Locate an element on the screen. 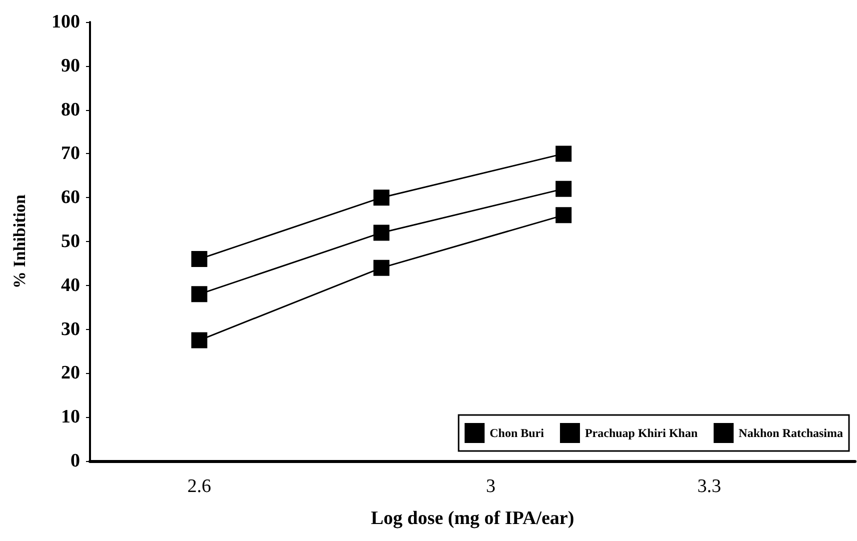 This screenshot has height=541, width=857. y-tick-label: 80 is located at coordinates (70, 109).